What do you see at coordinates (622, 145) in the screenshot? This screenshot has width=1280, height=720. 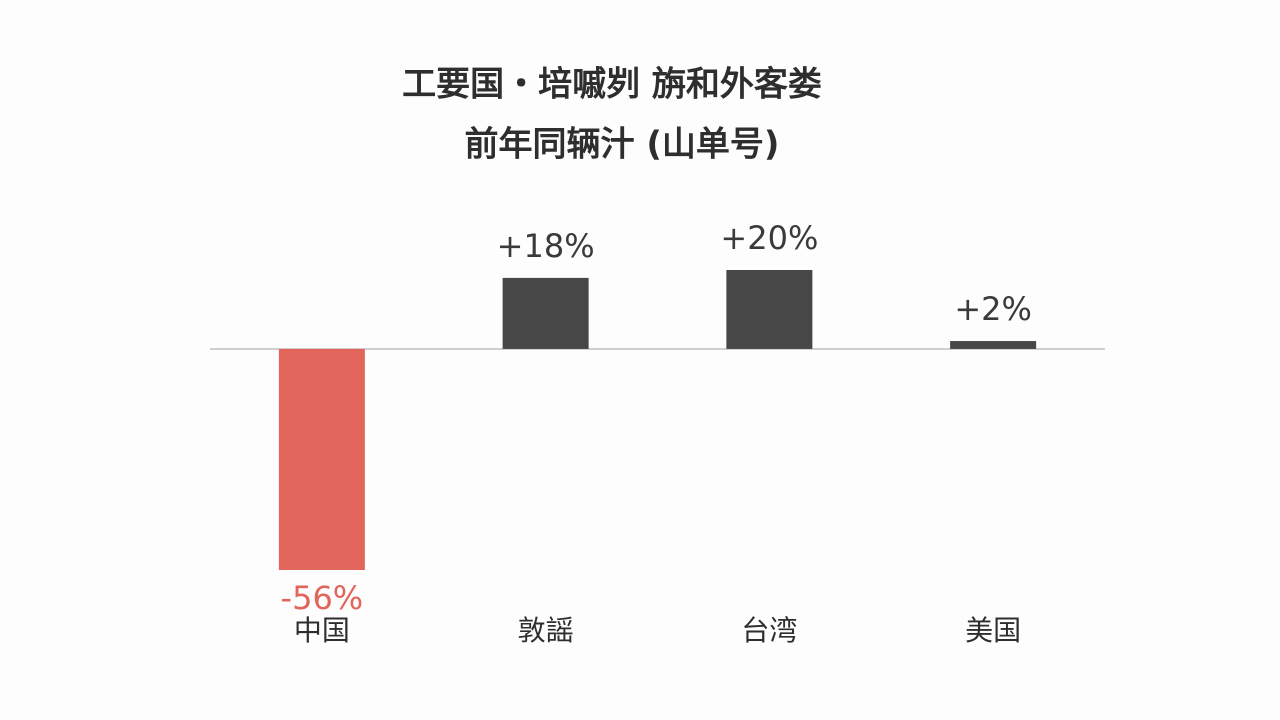 I see `chart-subtitle: 前年同辆汁 (山单号)` at bounding box center [622, 145].